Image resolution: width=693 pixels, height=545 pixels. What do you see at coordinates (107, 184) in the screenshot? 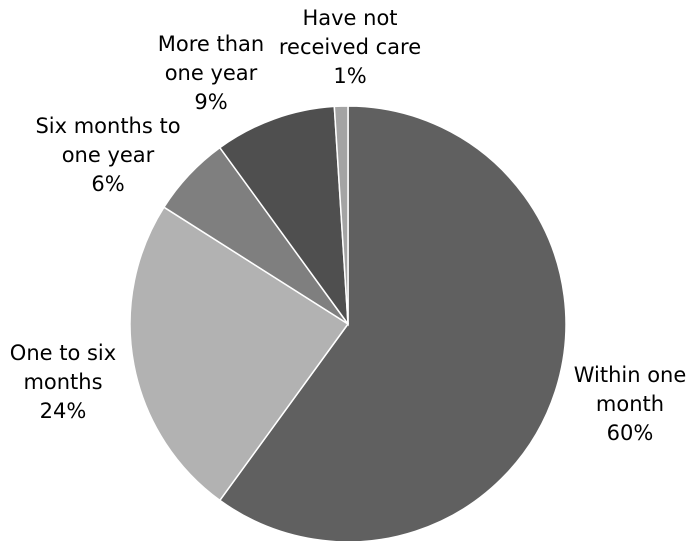
I see `slice-percent-label: 6%` at bounding box center [107, 184].